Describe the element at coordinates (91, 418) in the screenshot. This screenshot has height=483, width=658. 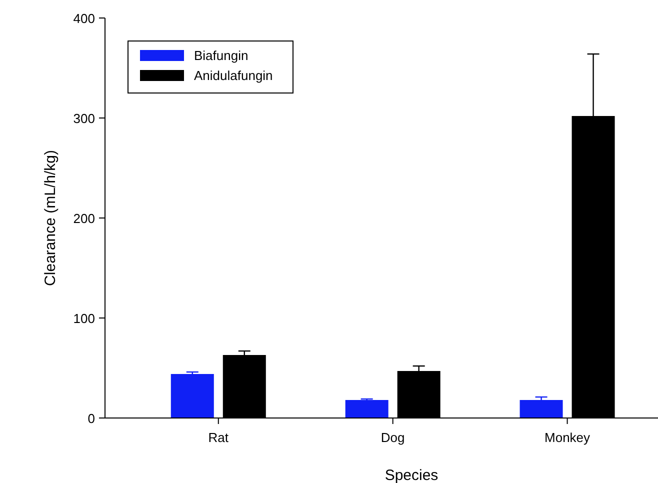
I see `y-tick-label: 0` at that location.